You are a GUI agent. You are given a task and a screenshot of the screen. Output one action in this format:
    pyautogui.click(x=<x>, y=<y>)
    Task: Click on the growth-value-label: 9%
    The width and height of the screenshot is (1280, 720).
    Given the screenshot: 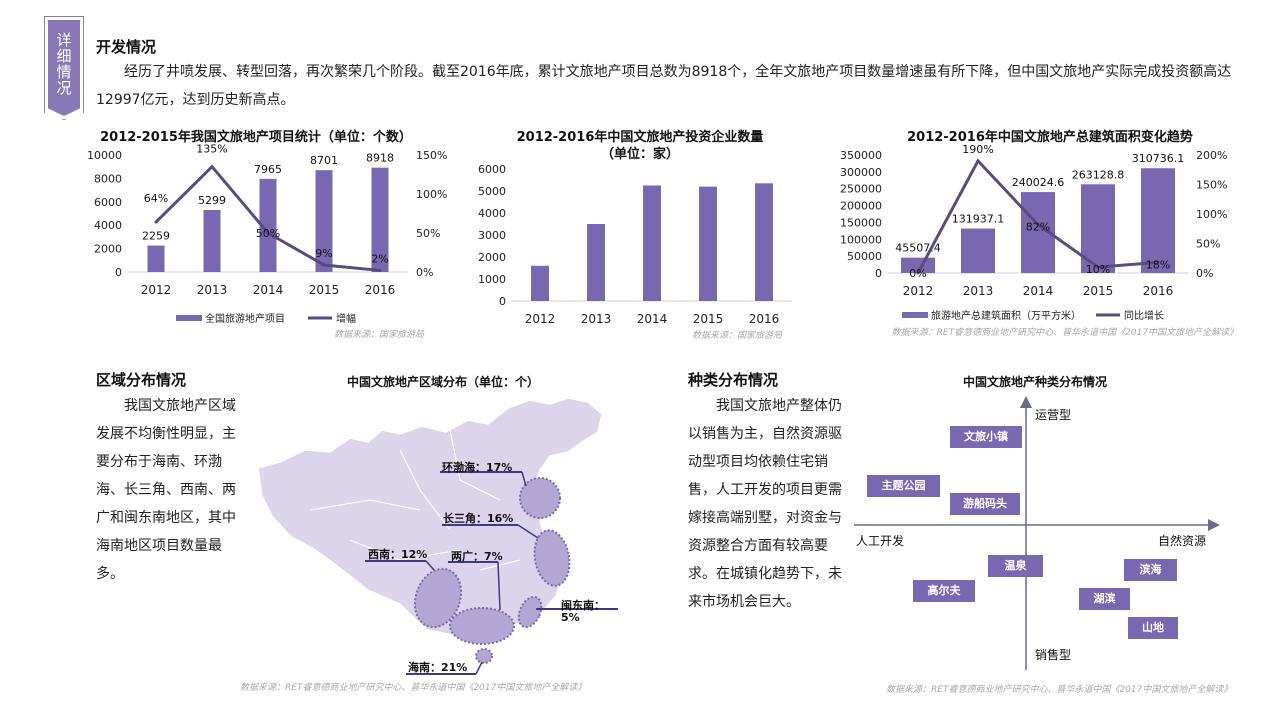 What is the action you would take?
    pyautogui.click(x=323, y=253)
    